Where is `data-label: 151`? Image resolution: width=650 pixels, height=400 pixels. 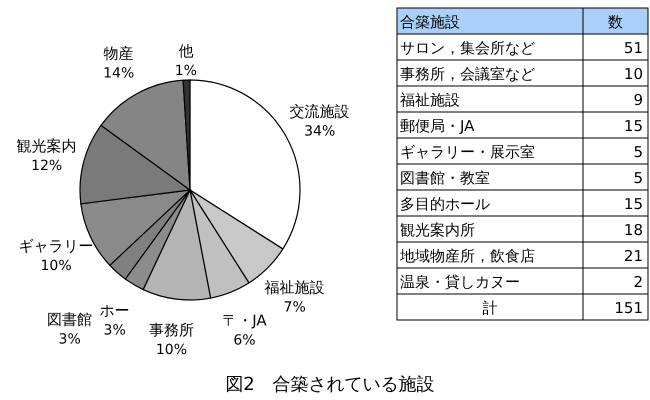
data-label: 151 is located at coordinates (628, 308).